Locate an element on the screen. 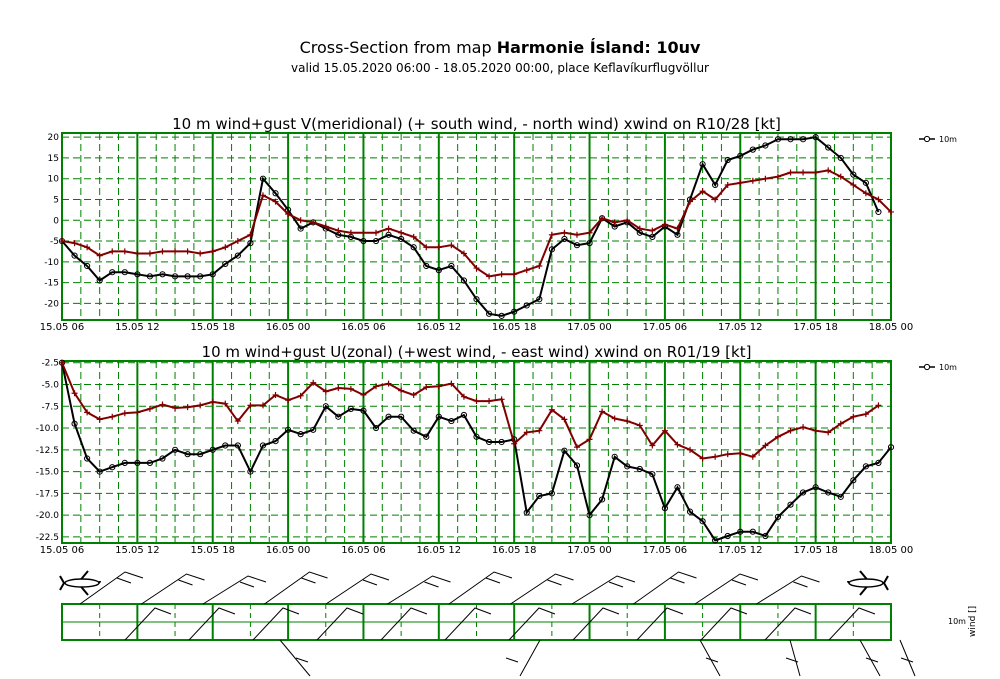 The height and width of the screenshot is (679, 1000). airplane-body is located at coordinates (82, 583).